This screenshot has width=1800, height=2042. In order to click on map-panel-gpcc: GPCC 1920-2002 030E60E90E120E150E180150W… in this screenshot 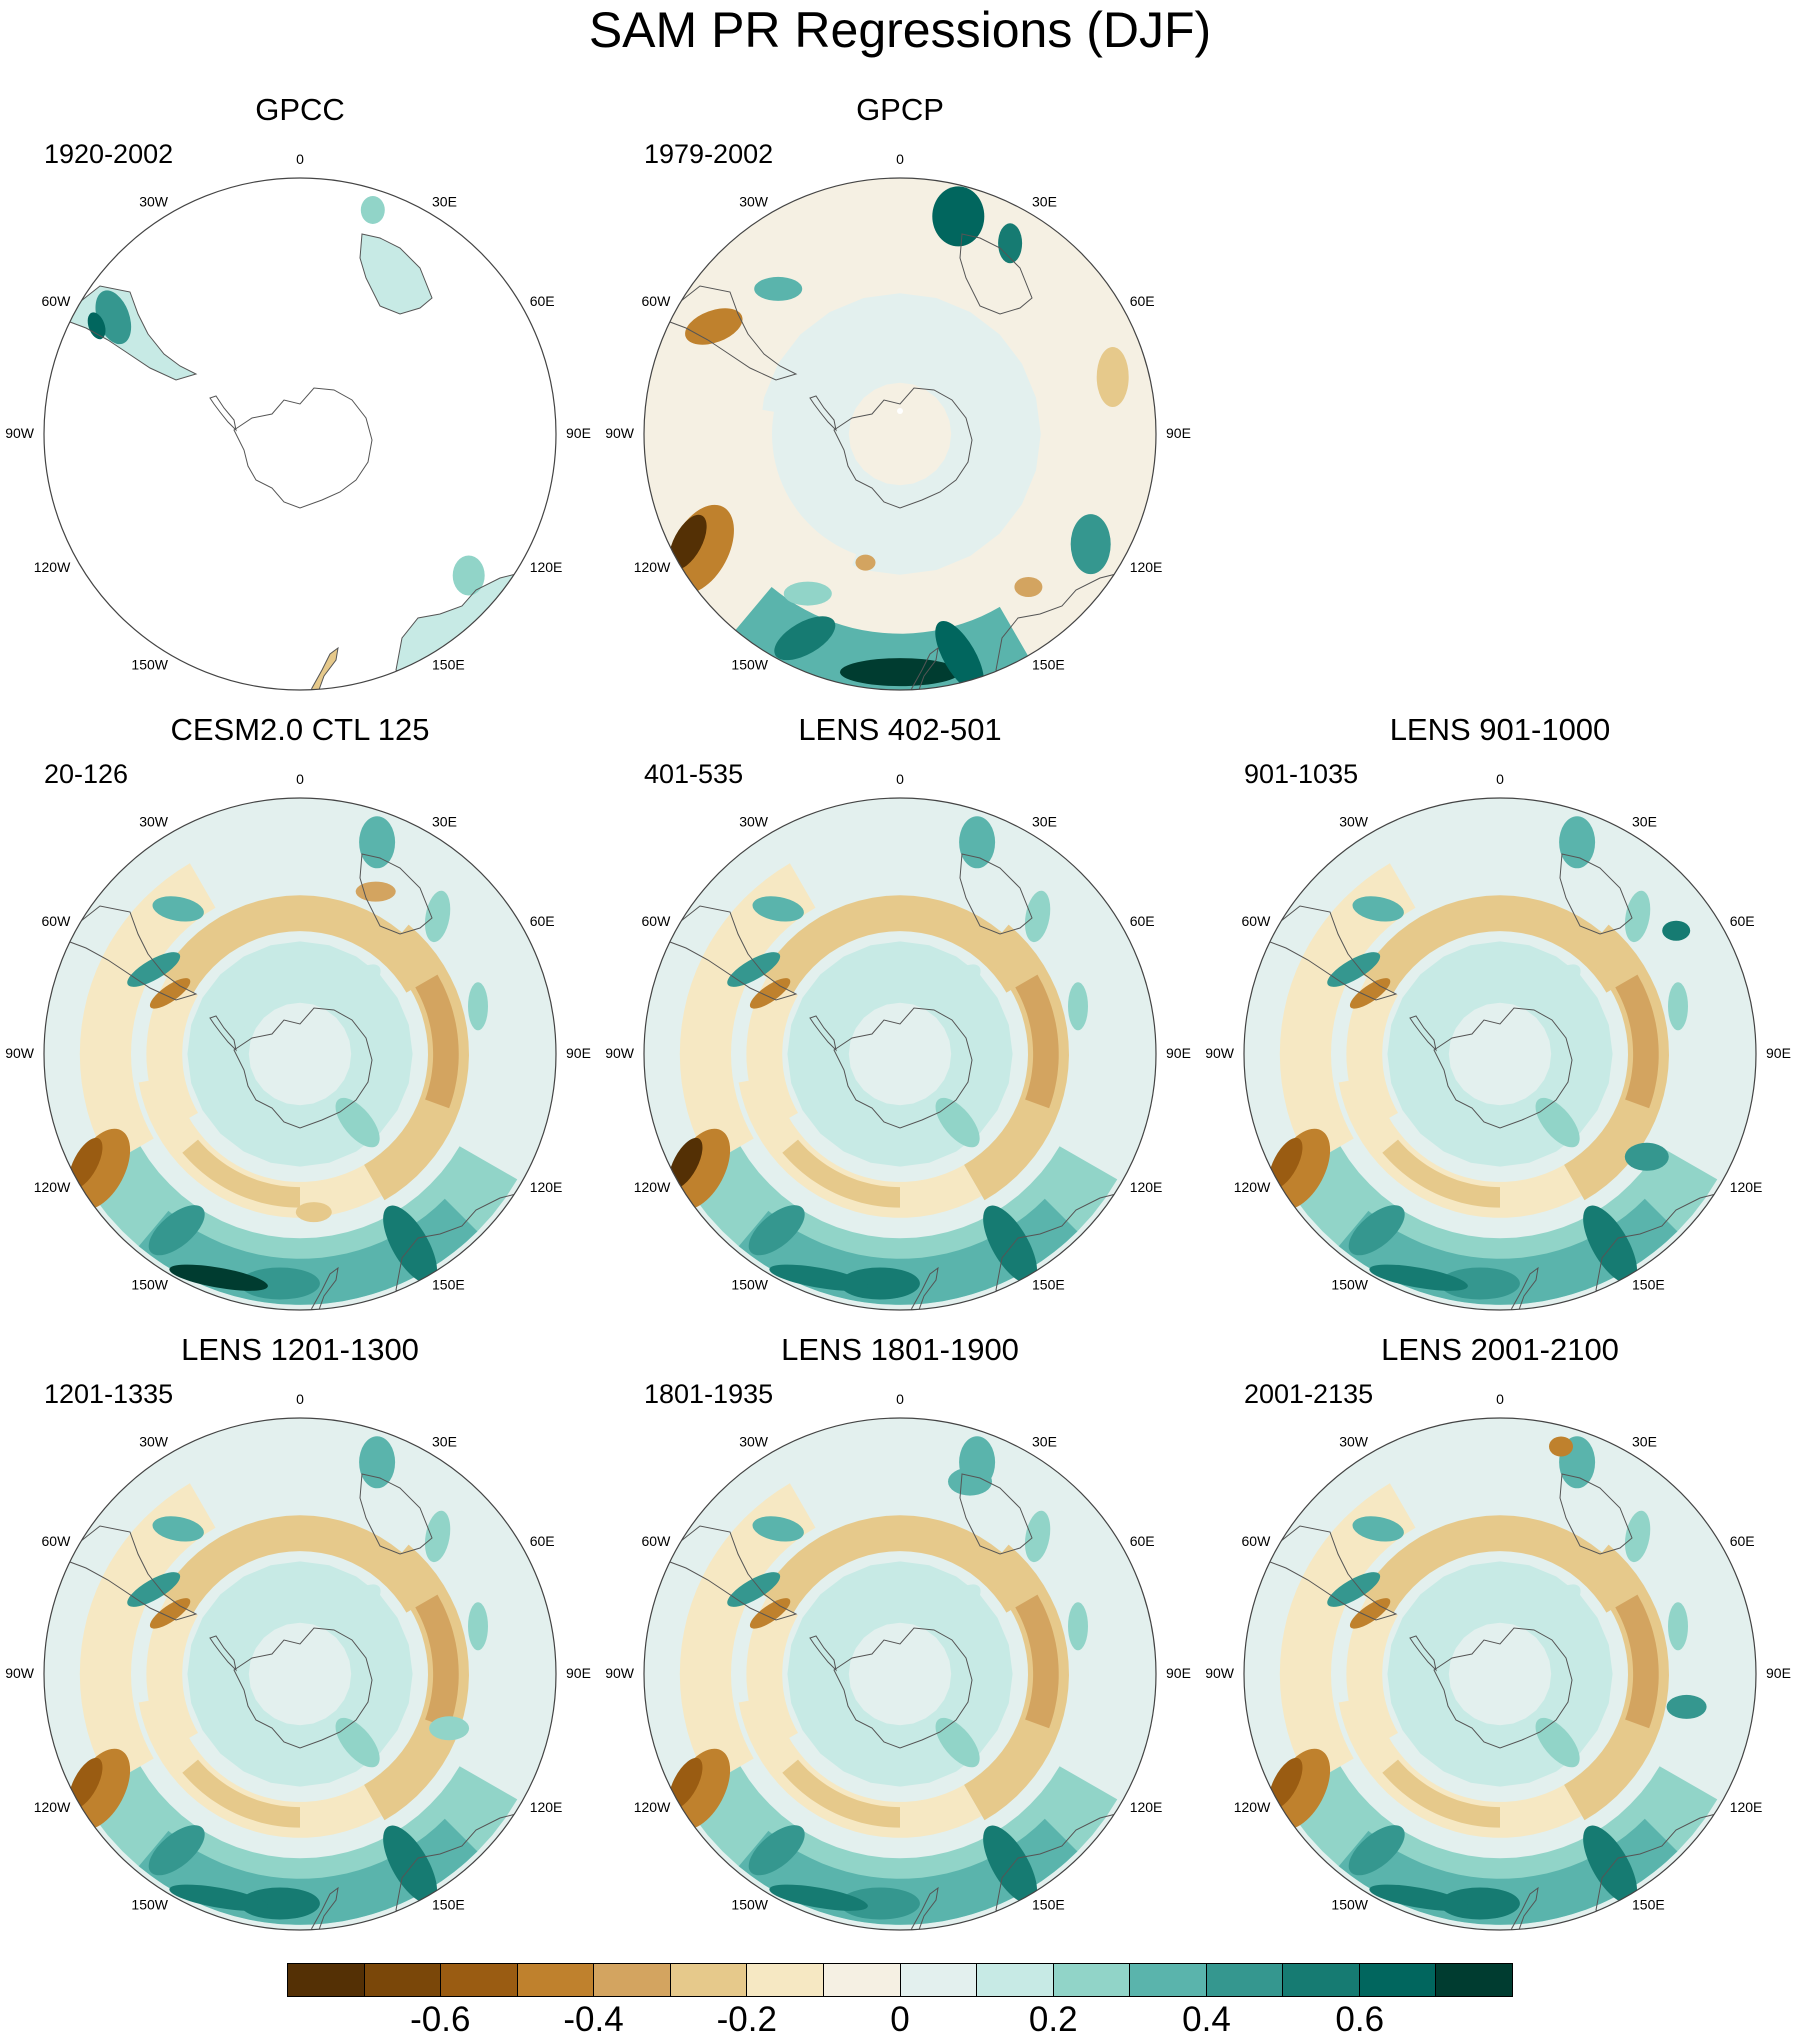, I will do `click(300, 388)`.